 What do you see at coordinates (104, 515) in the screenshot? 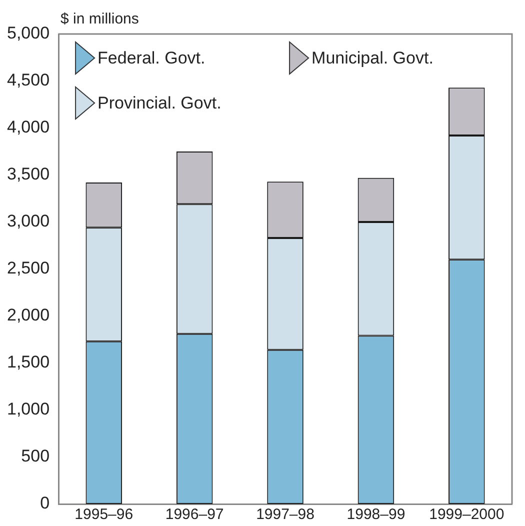
I see `x-tick-label: 1995–96` at bounding box center [104, 515].